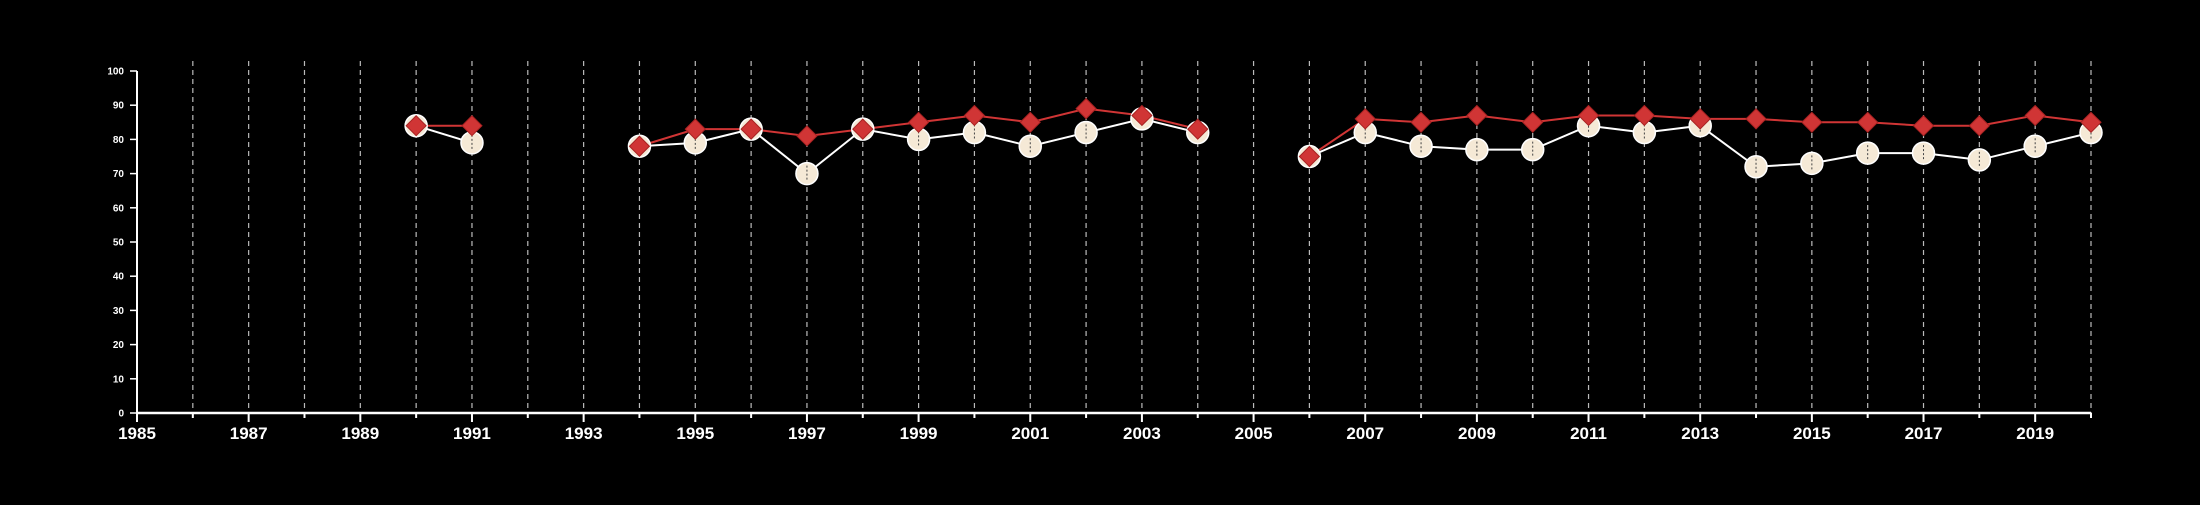  Describe the element at coordinates (1477, 433) in the screenshot. I see `x-tick-label-2009: 2009` at that location.